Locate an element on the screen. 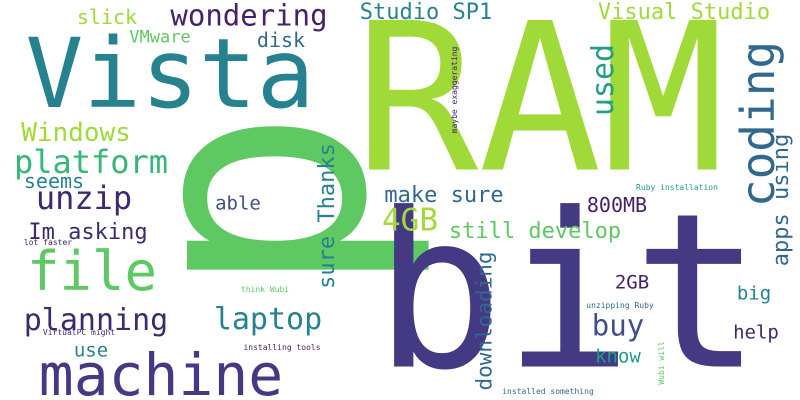 The image size is (800, 400). word-visual-studio: Visual Studio is located at coordinates (684, 12).